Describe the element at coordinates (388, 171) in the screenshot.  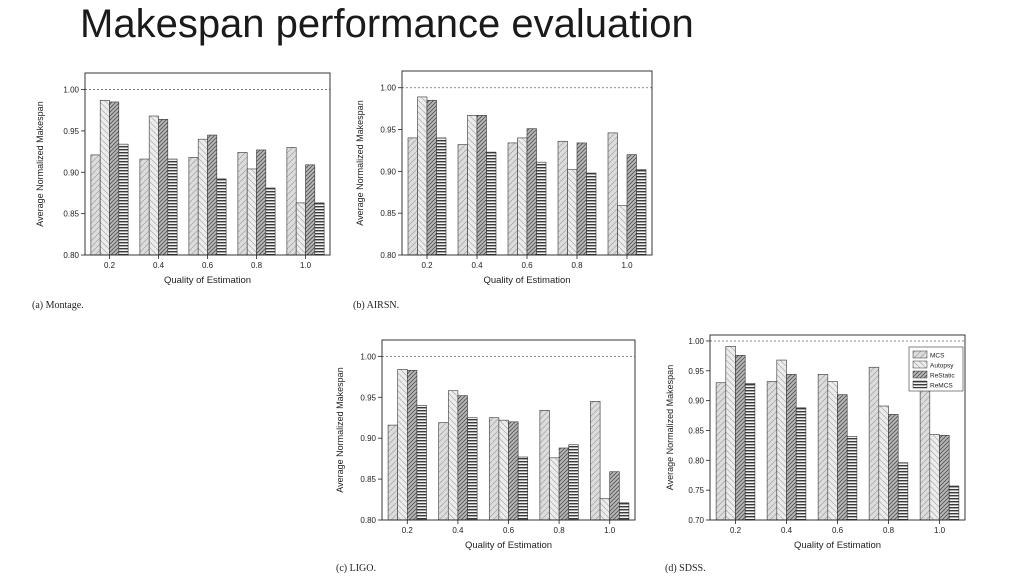
I see `y-tick-label: 0.90` at that location.